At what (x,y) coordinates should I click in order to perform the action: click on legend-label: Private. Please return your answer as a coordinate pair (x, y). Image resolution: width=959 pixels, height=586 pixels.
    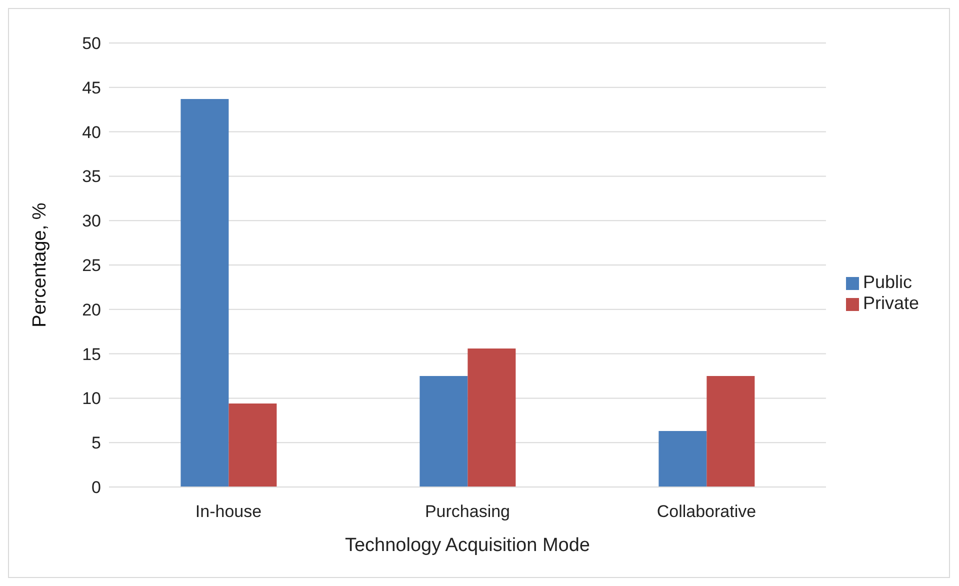
    Looking at the image, I should click on (890, 303).